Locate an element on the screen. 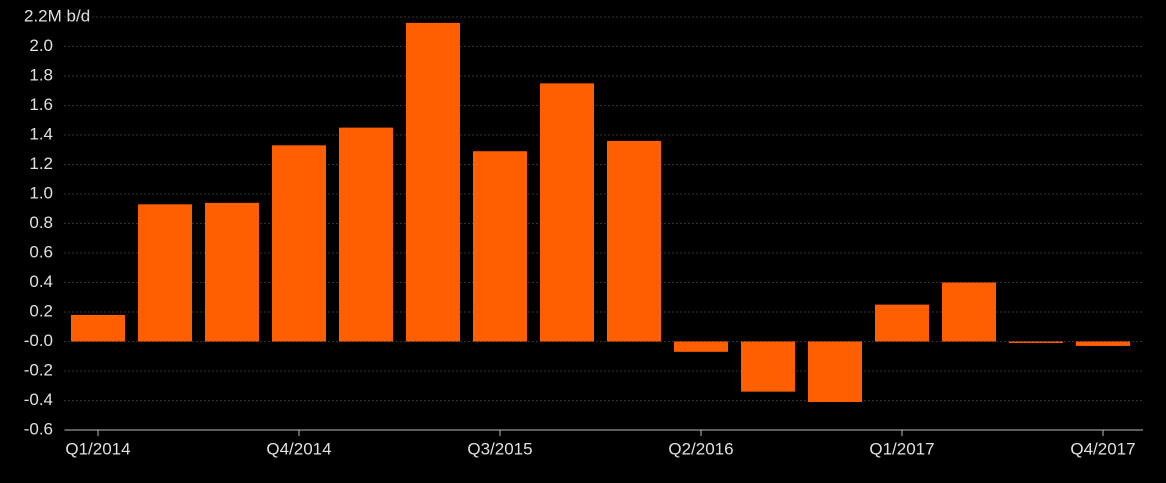 This screenshot has width=1166, height=483. x-tick-label: Q1/2014 is located at coordinates (97, 448).